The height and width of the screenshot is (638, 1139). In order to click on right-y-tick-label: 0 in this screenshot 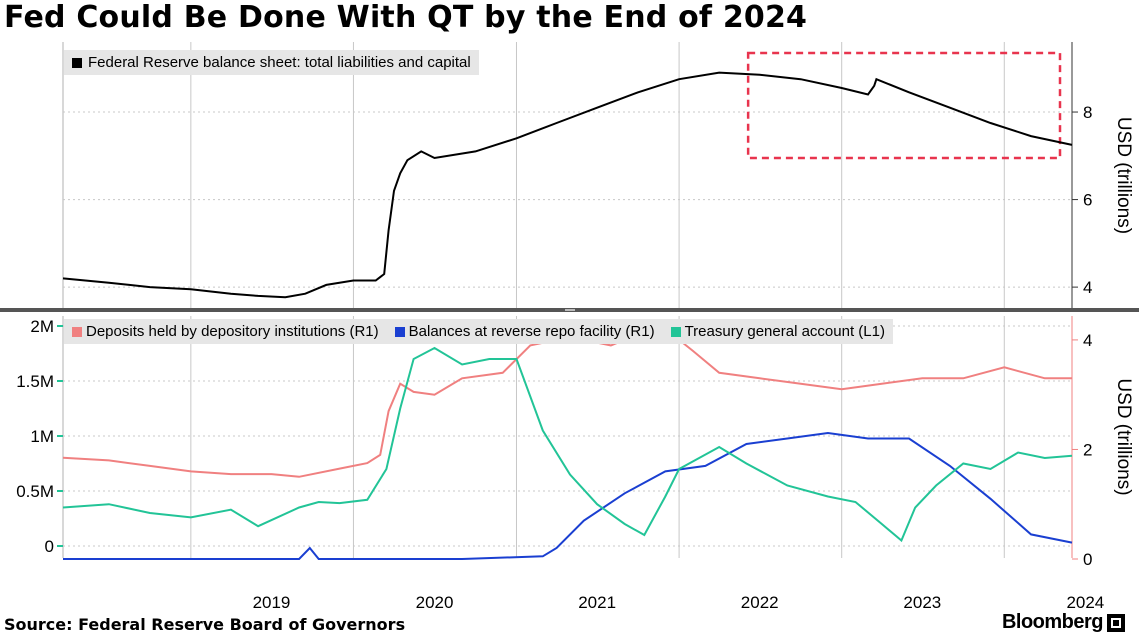, I will do `click(1087, 559)`.